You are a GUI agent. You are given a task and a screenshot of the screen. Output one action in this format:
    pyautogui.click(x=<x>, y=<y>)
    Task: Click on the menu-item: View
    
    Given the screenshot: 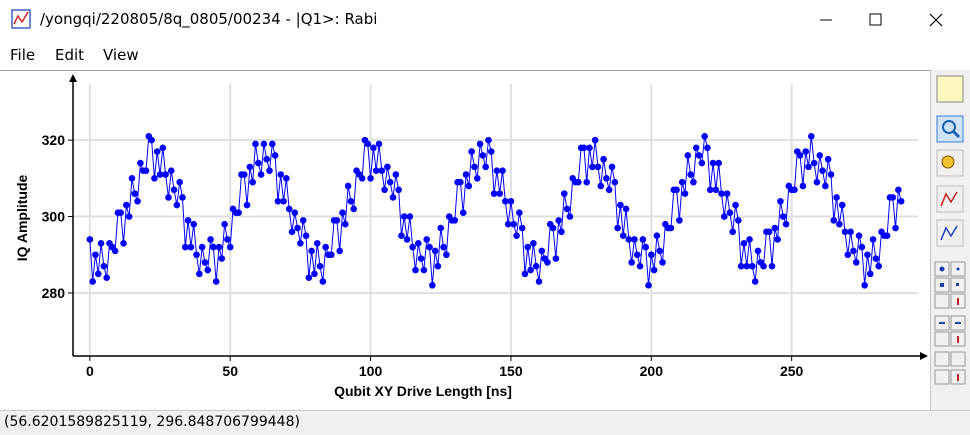 What is the action you would take?
    pyautogui.click(x=121, y=55)
    